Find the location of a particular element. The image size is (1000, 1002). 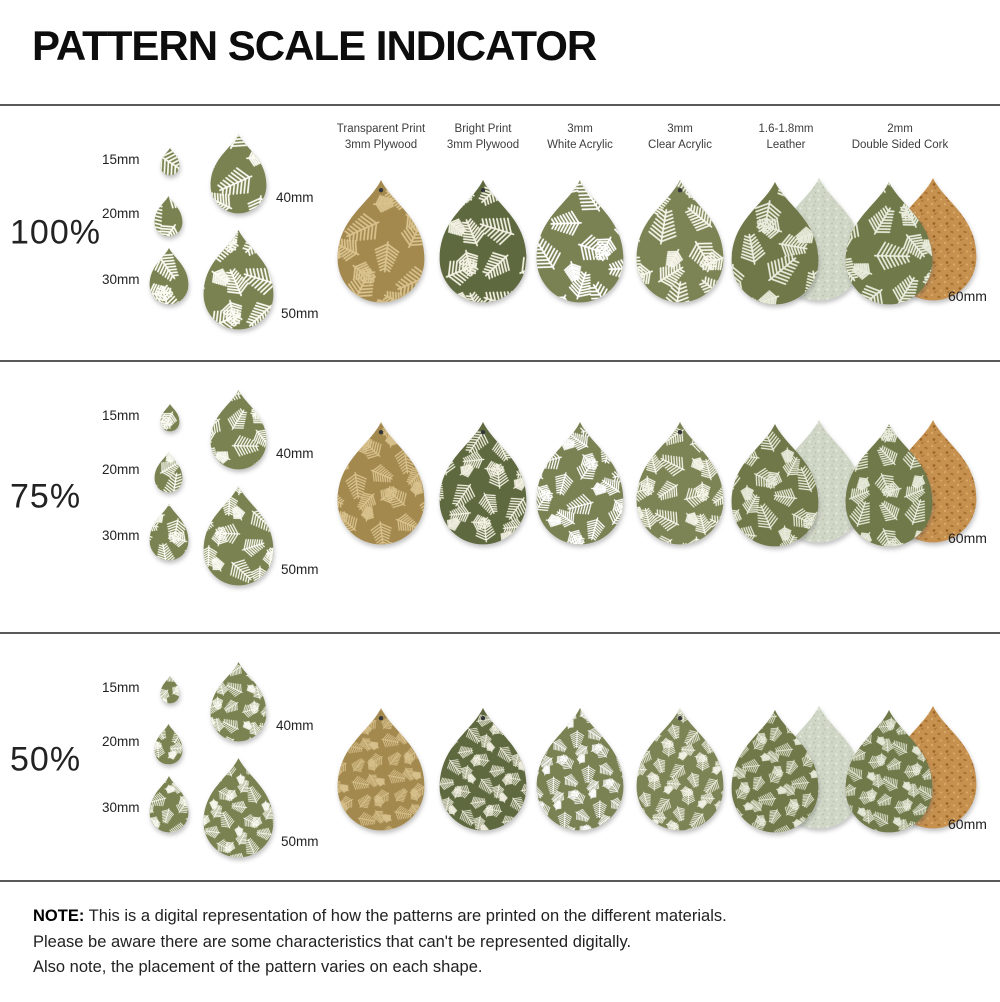

material-header: Bright Print 3mm Plywood is located at coordinates (483, 137).